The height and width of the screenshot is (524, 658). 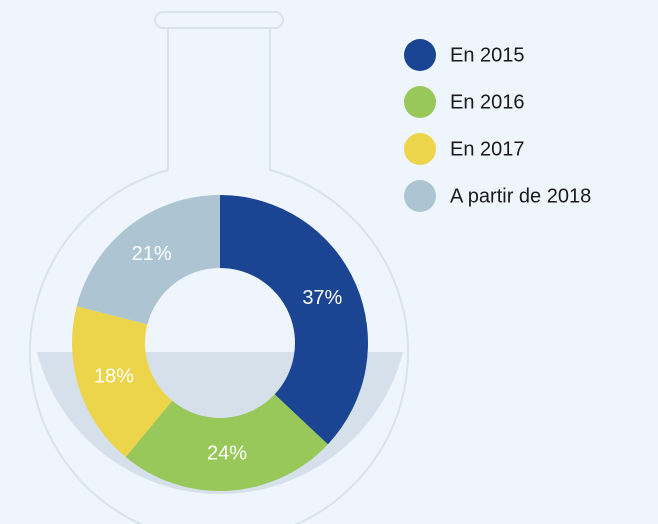 I want to click on legend-label: A partir de 2018, so click(x=520, y=196).